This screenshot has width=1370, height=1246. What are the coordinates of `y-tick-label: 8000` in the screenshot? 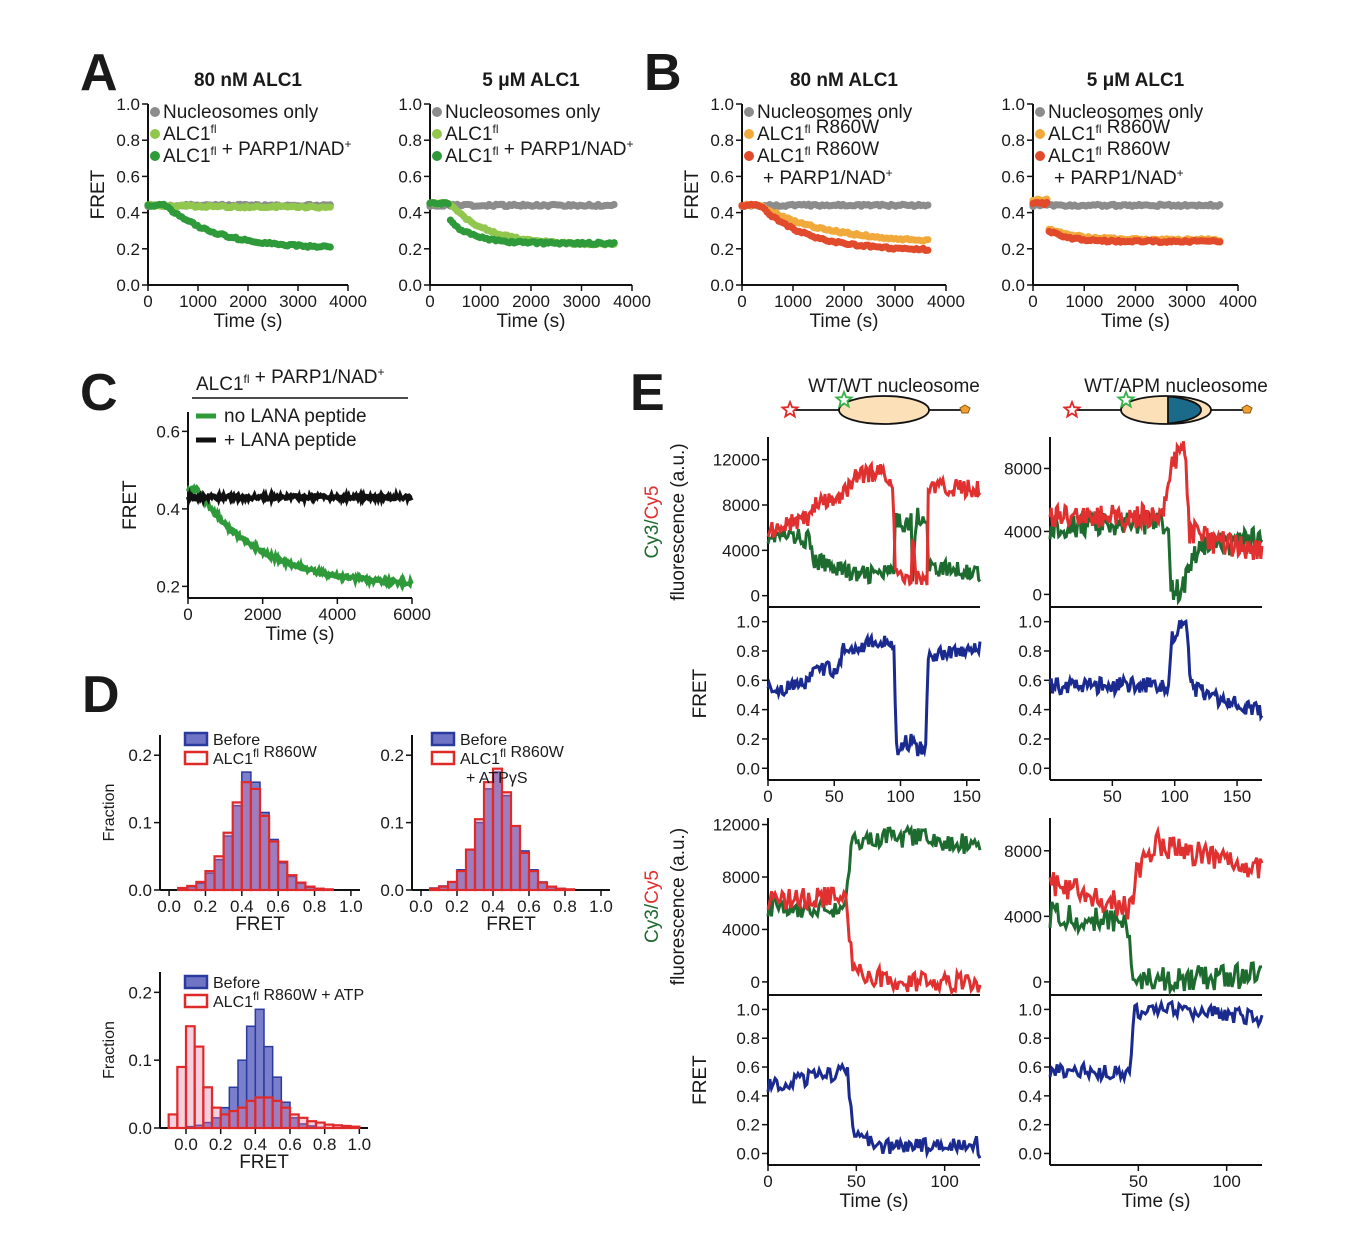 It's located at (741, 505).